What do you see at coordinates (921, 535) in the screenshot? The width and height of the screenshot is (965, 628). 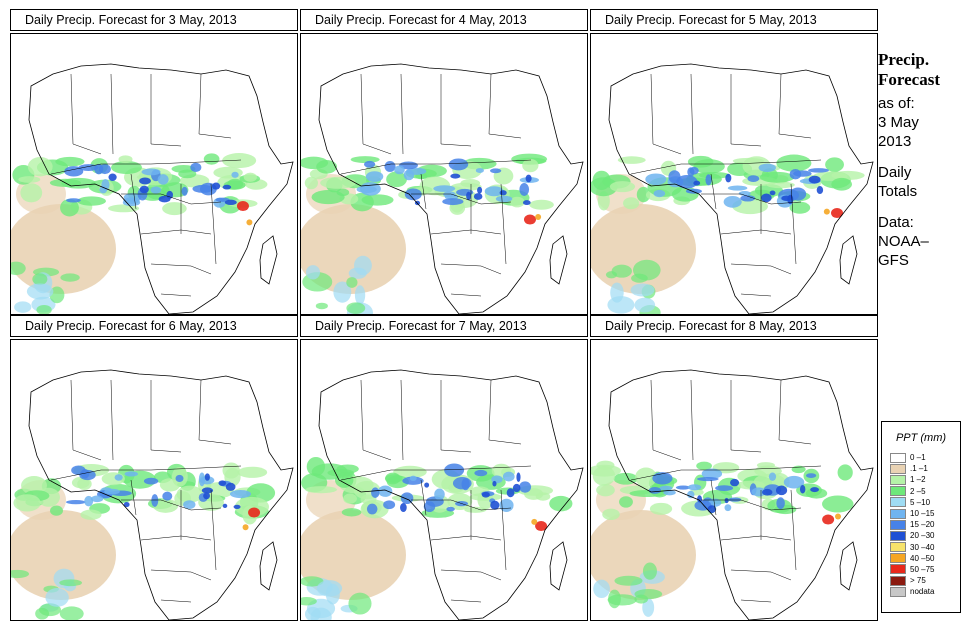 I see `legend-item: 20 –30` at bounding box center [921, 535].